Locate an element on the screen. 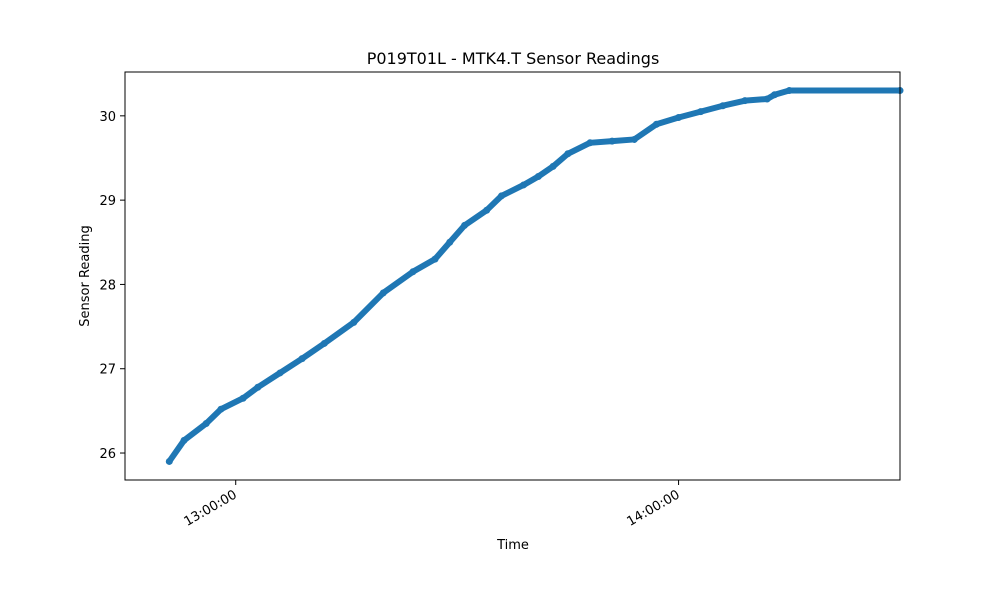 This screenshot has height=600, width=1000. y-tick-label: 30 is located at coordinates (107, 117).